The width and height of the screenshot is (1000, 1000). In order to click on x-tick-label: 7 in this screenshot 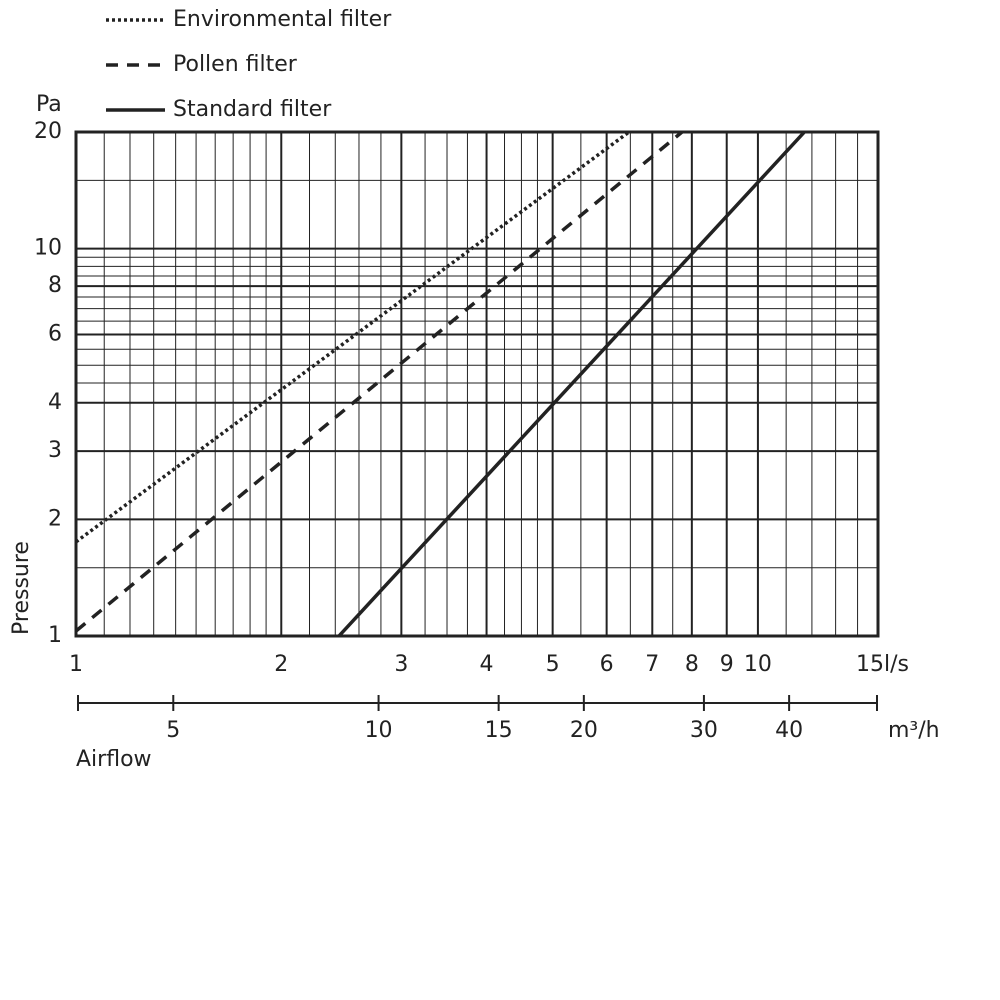, I will do `click(652, 664)`.